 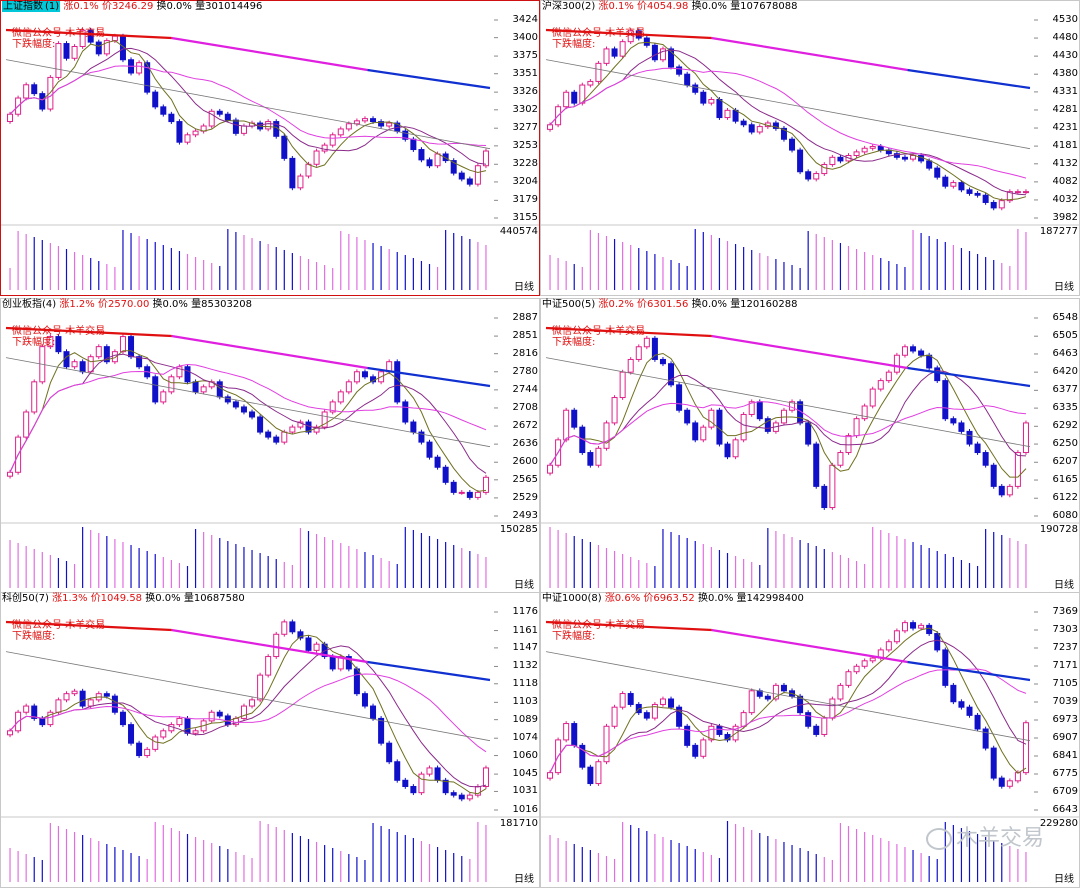 What do you see at coordinates (1065, 38) in the screenshot?
I see `y-tick-label: 4480` at bounding box center [1065, 38].